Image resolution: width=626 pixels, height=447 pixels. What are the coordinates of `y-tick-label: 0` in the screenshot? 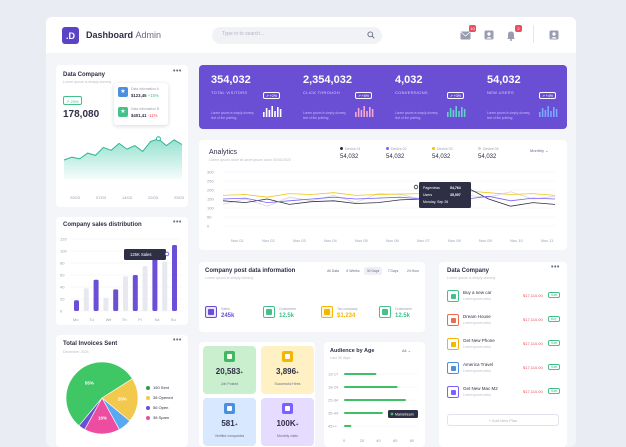 It's located at (61, 311).